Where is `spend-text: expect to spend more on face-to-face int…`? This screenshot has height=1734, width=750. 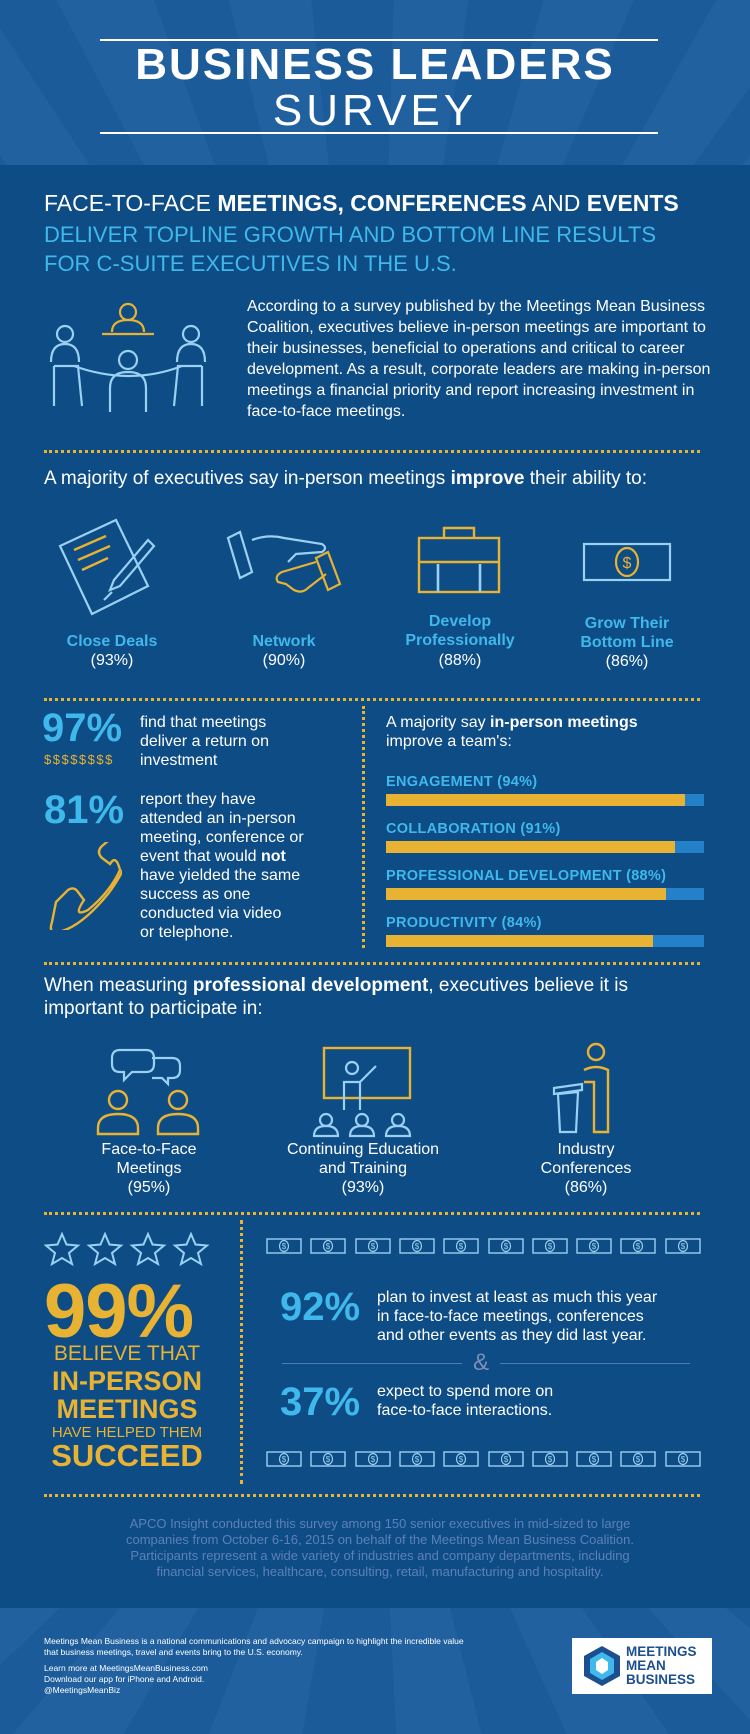 spend-text: expect to spend more on face-to-face int… is located at coordinates (542, 1401).